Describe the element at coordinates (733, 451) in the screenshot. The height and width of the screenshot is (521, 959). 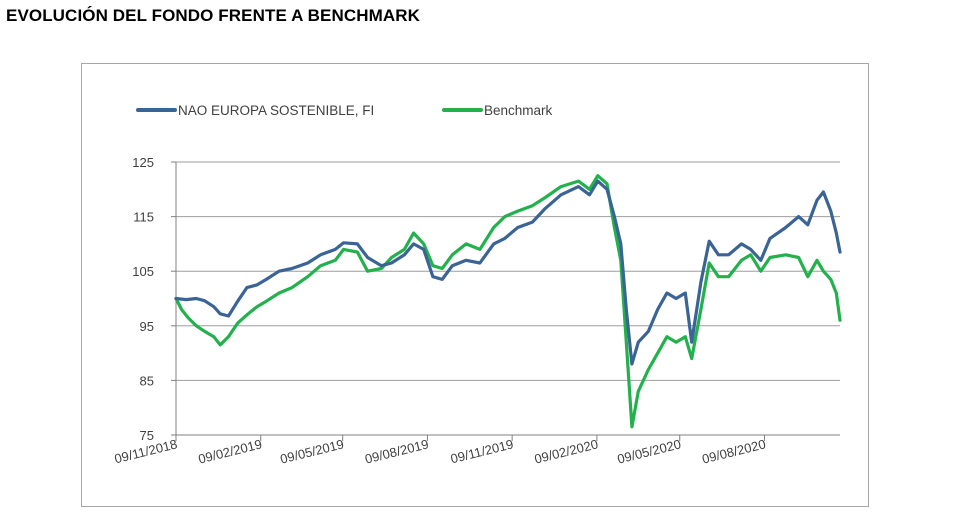
I see `x-tick-label: 09/08/2020` at that location.